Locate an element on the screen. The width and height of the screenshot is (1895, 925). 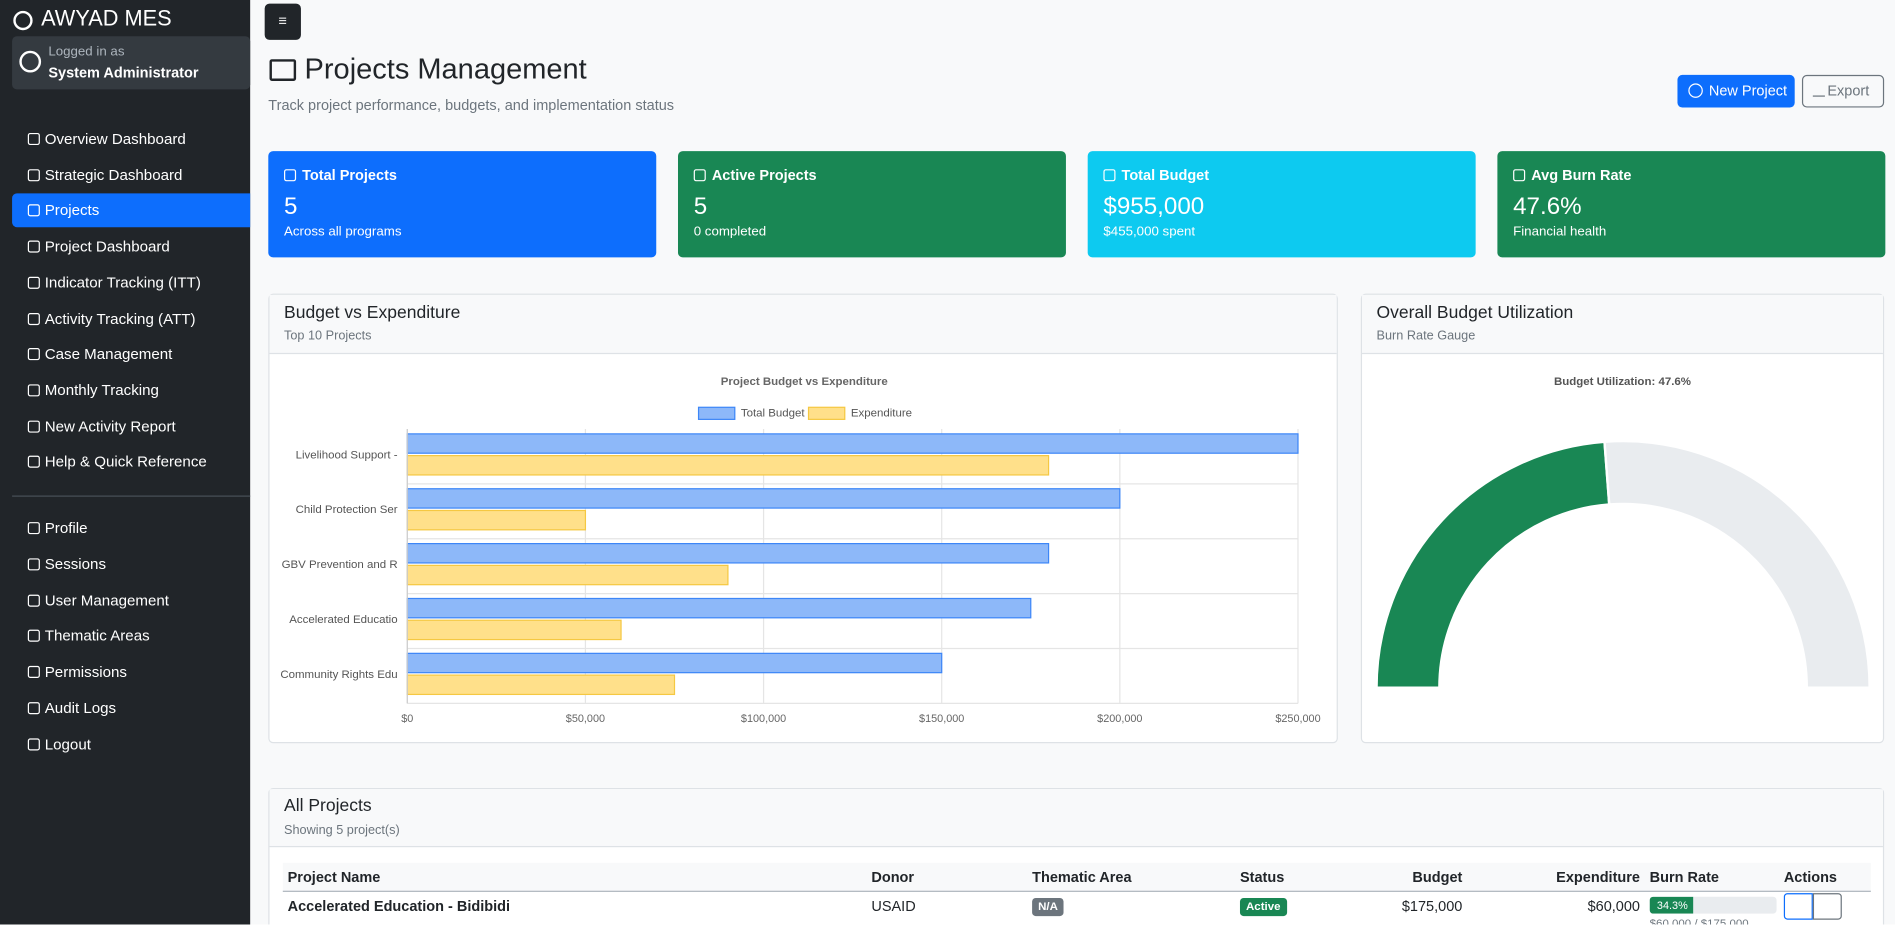
nav-label: Strategic Dashboard is located at coordinates (113, 175).